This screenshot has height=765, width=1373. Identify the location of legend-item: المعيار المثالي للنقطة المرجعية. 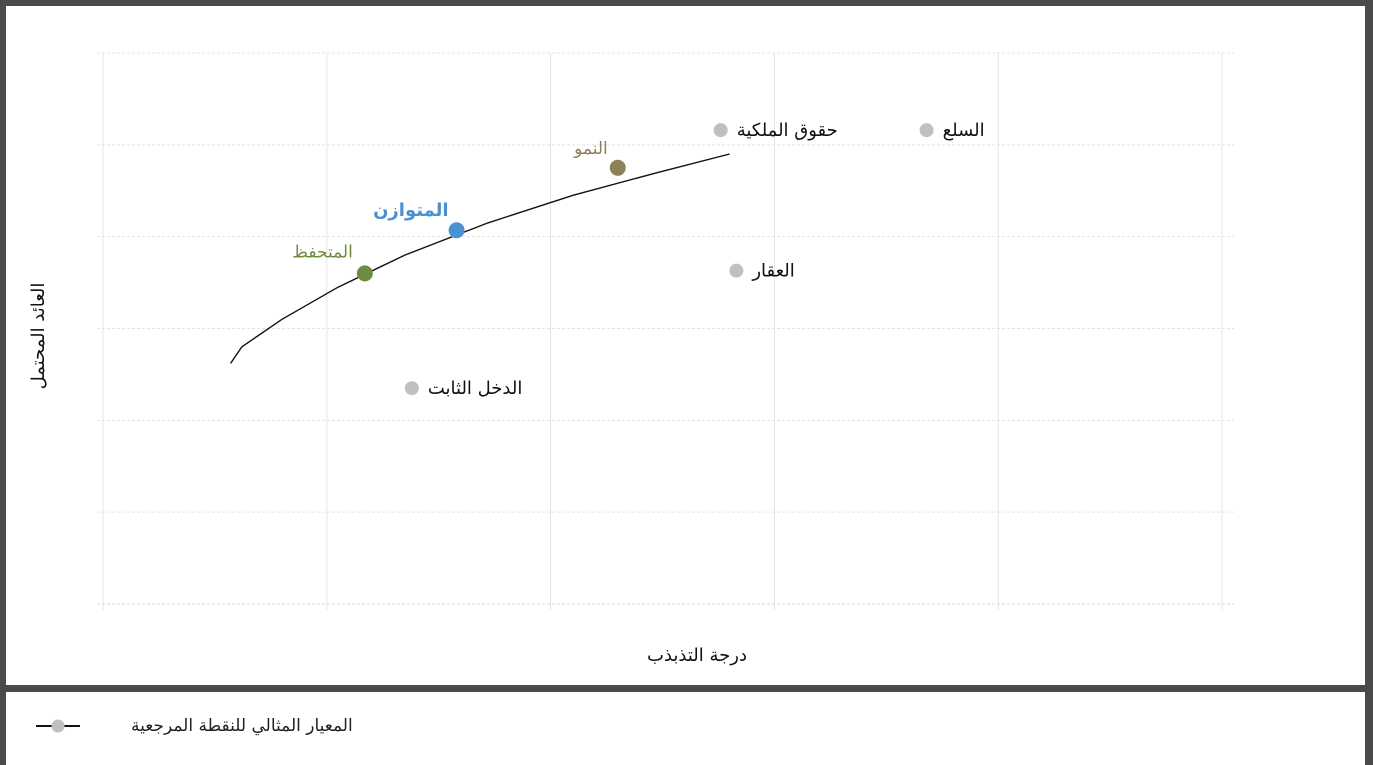
(685, 728).